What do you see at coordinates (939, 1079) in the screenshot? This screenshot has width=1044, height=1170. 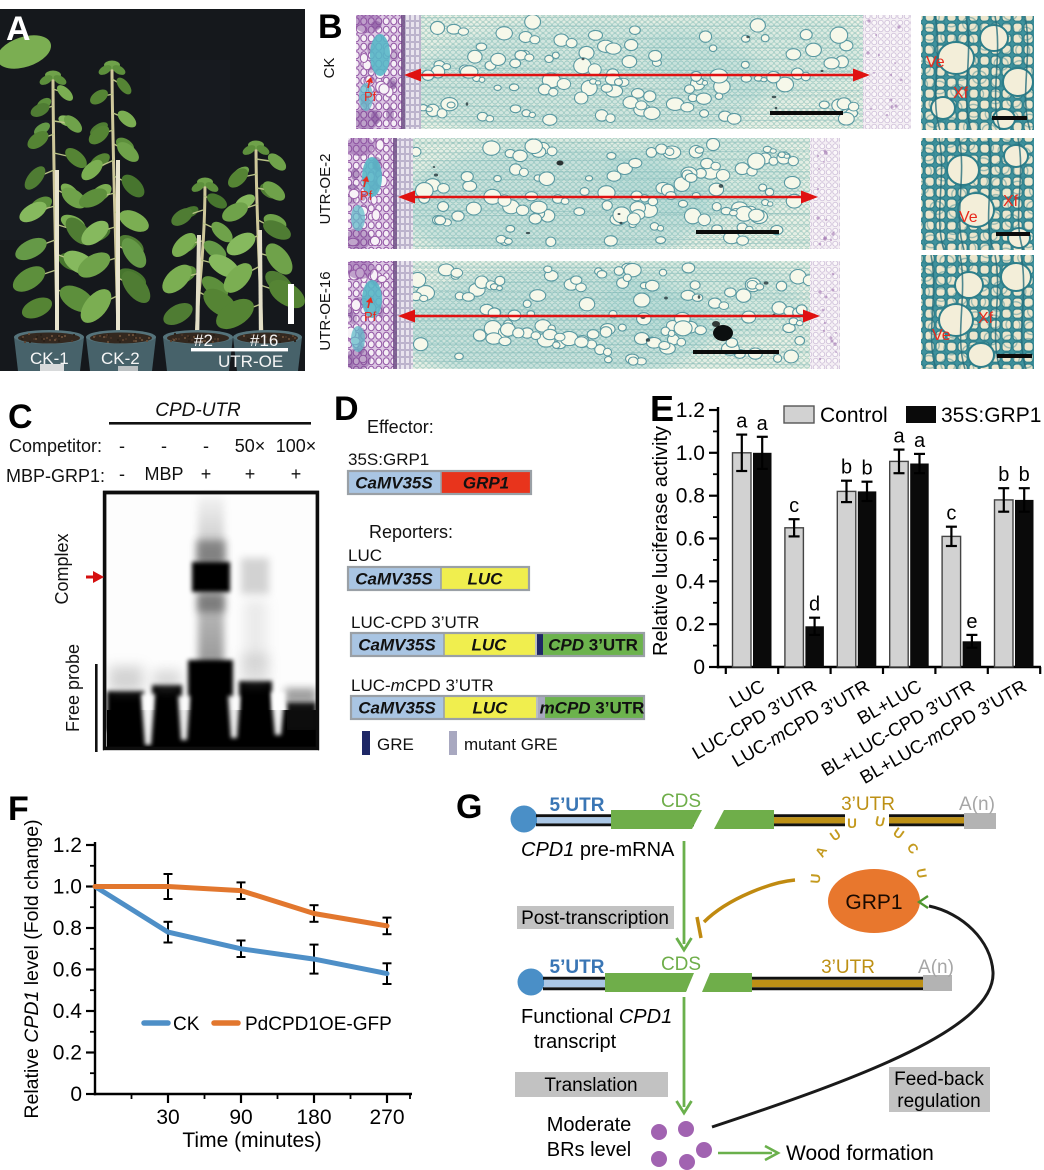 I see `svg-text: Feed-back` at bounding box center [939, 1079].